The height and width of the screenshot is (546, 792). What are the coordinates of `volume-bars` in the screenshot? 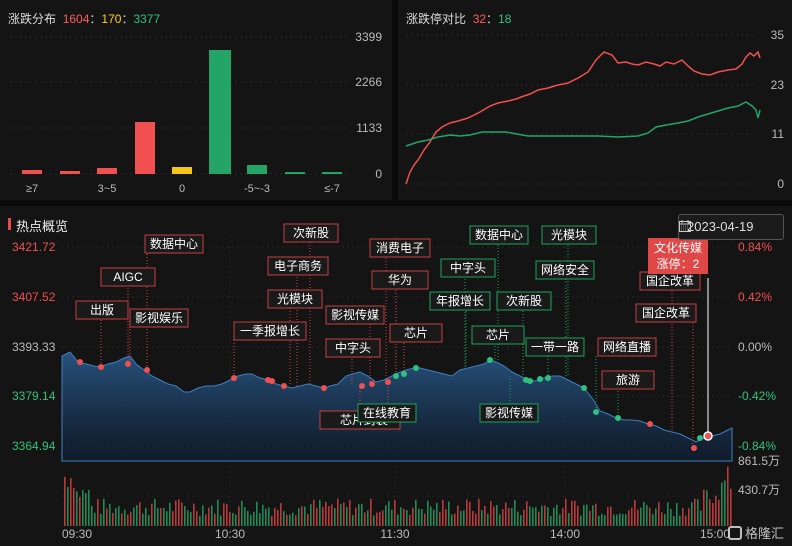 It's located at (398, 496).